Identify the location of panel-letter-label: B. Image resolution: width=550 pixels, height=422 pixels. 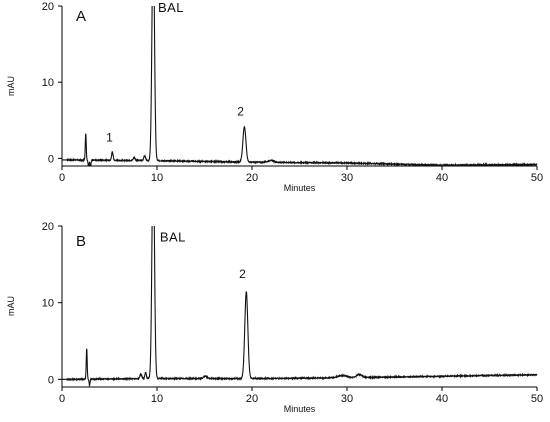
(81, 241).